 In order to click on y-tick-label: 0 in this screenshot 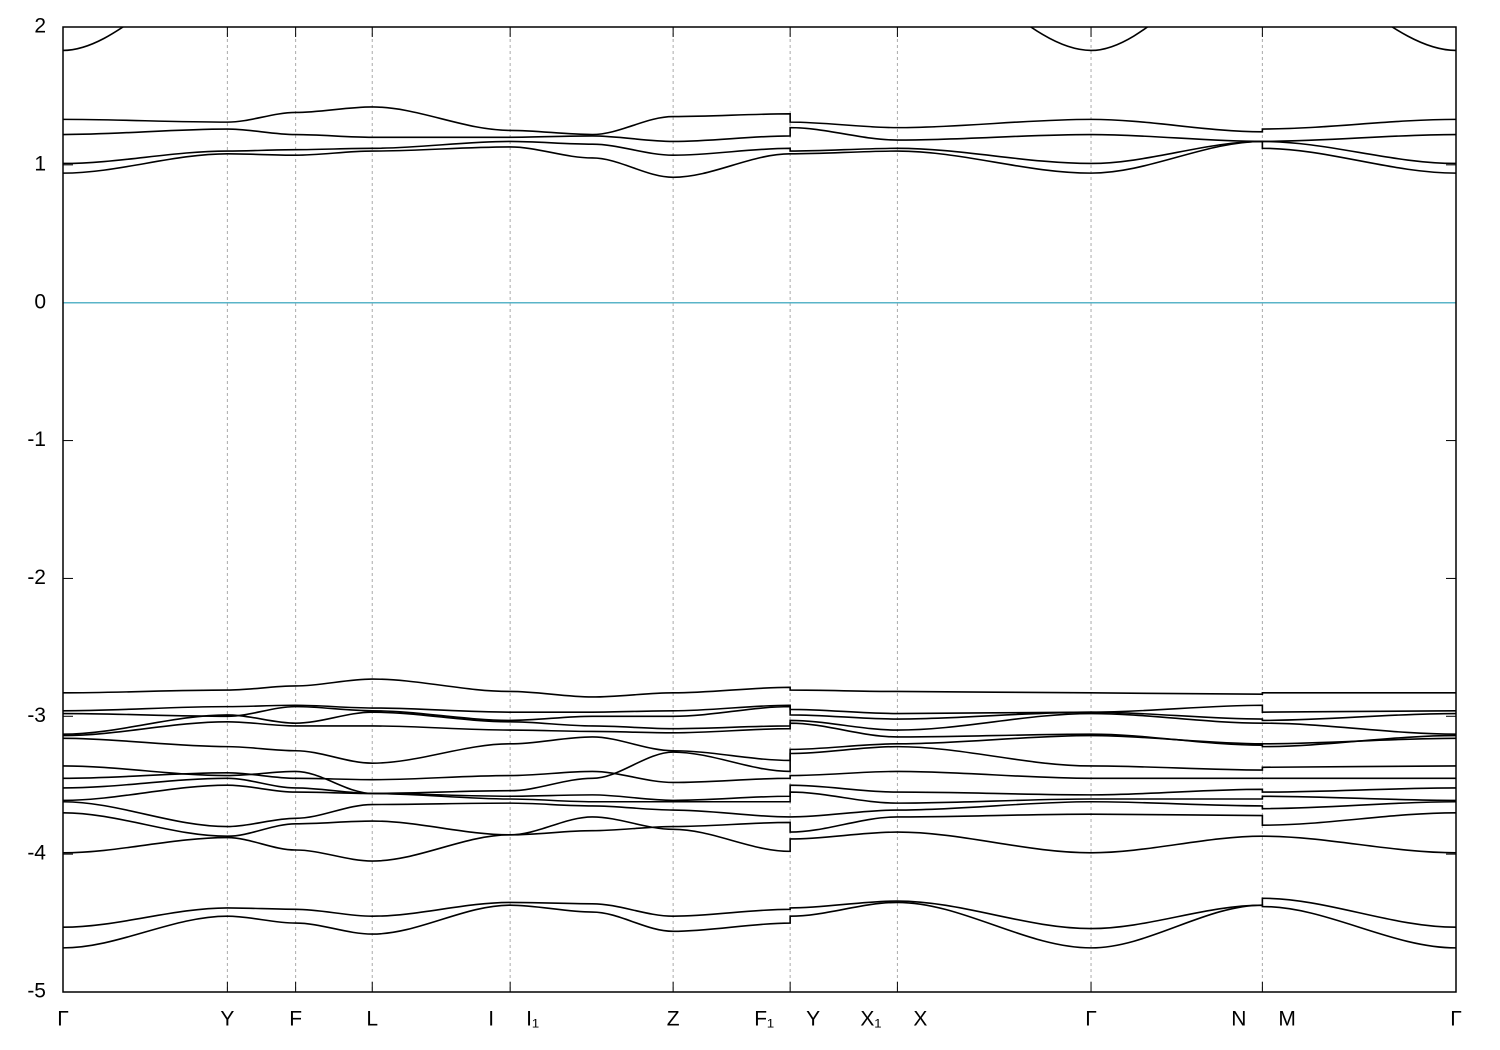, I will do `click(40, 301)`.